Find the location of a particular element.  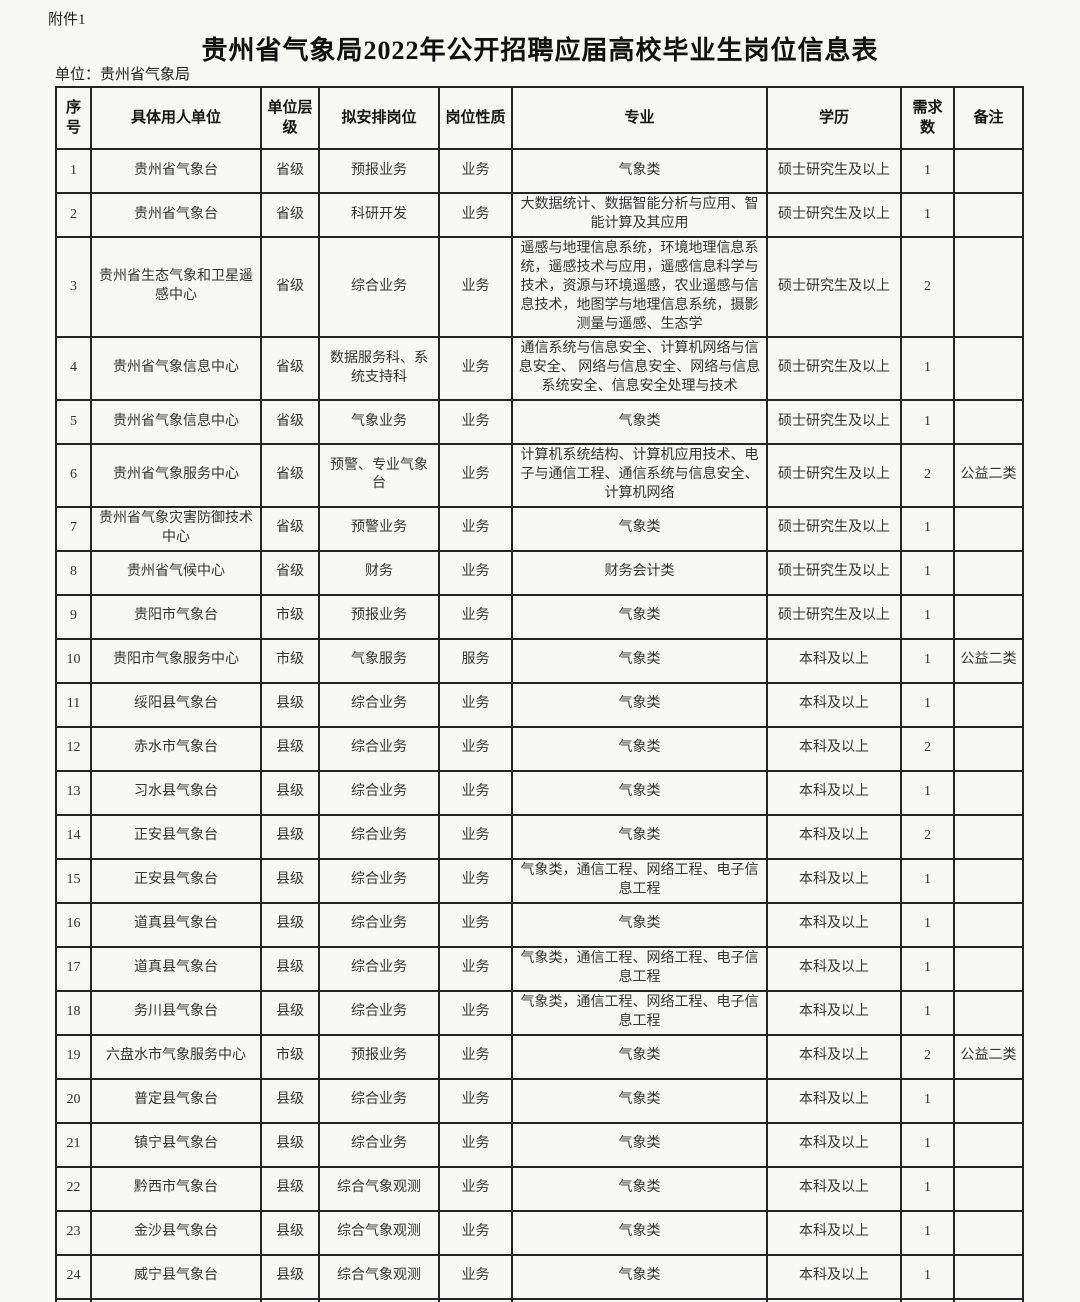

attachment-label: 附件1 is located at coordinates (67, 20).